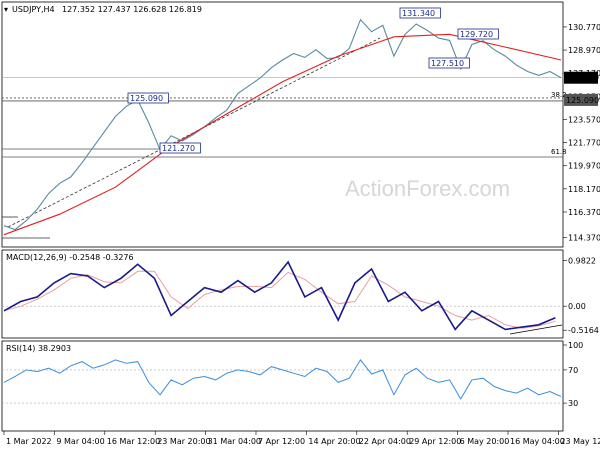 The height and width of the screenshot is (450, 600). I want to click on x-tick-label: 14 Apr 20:00, so click(334, 441).